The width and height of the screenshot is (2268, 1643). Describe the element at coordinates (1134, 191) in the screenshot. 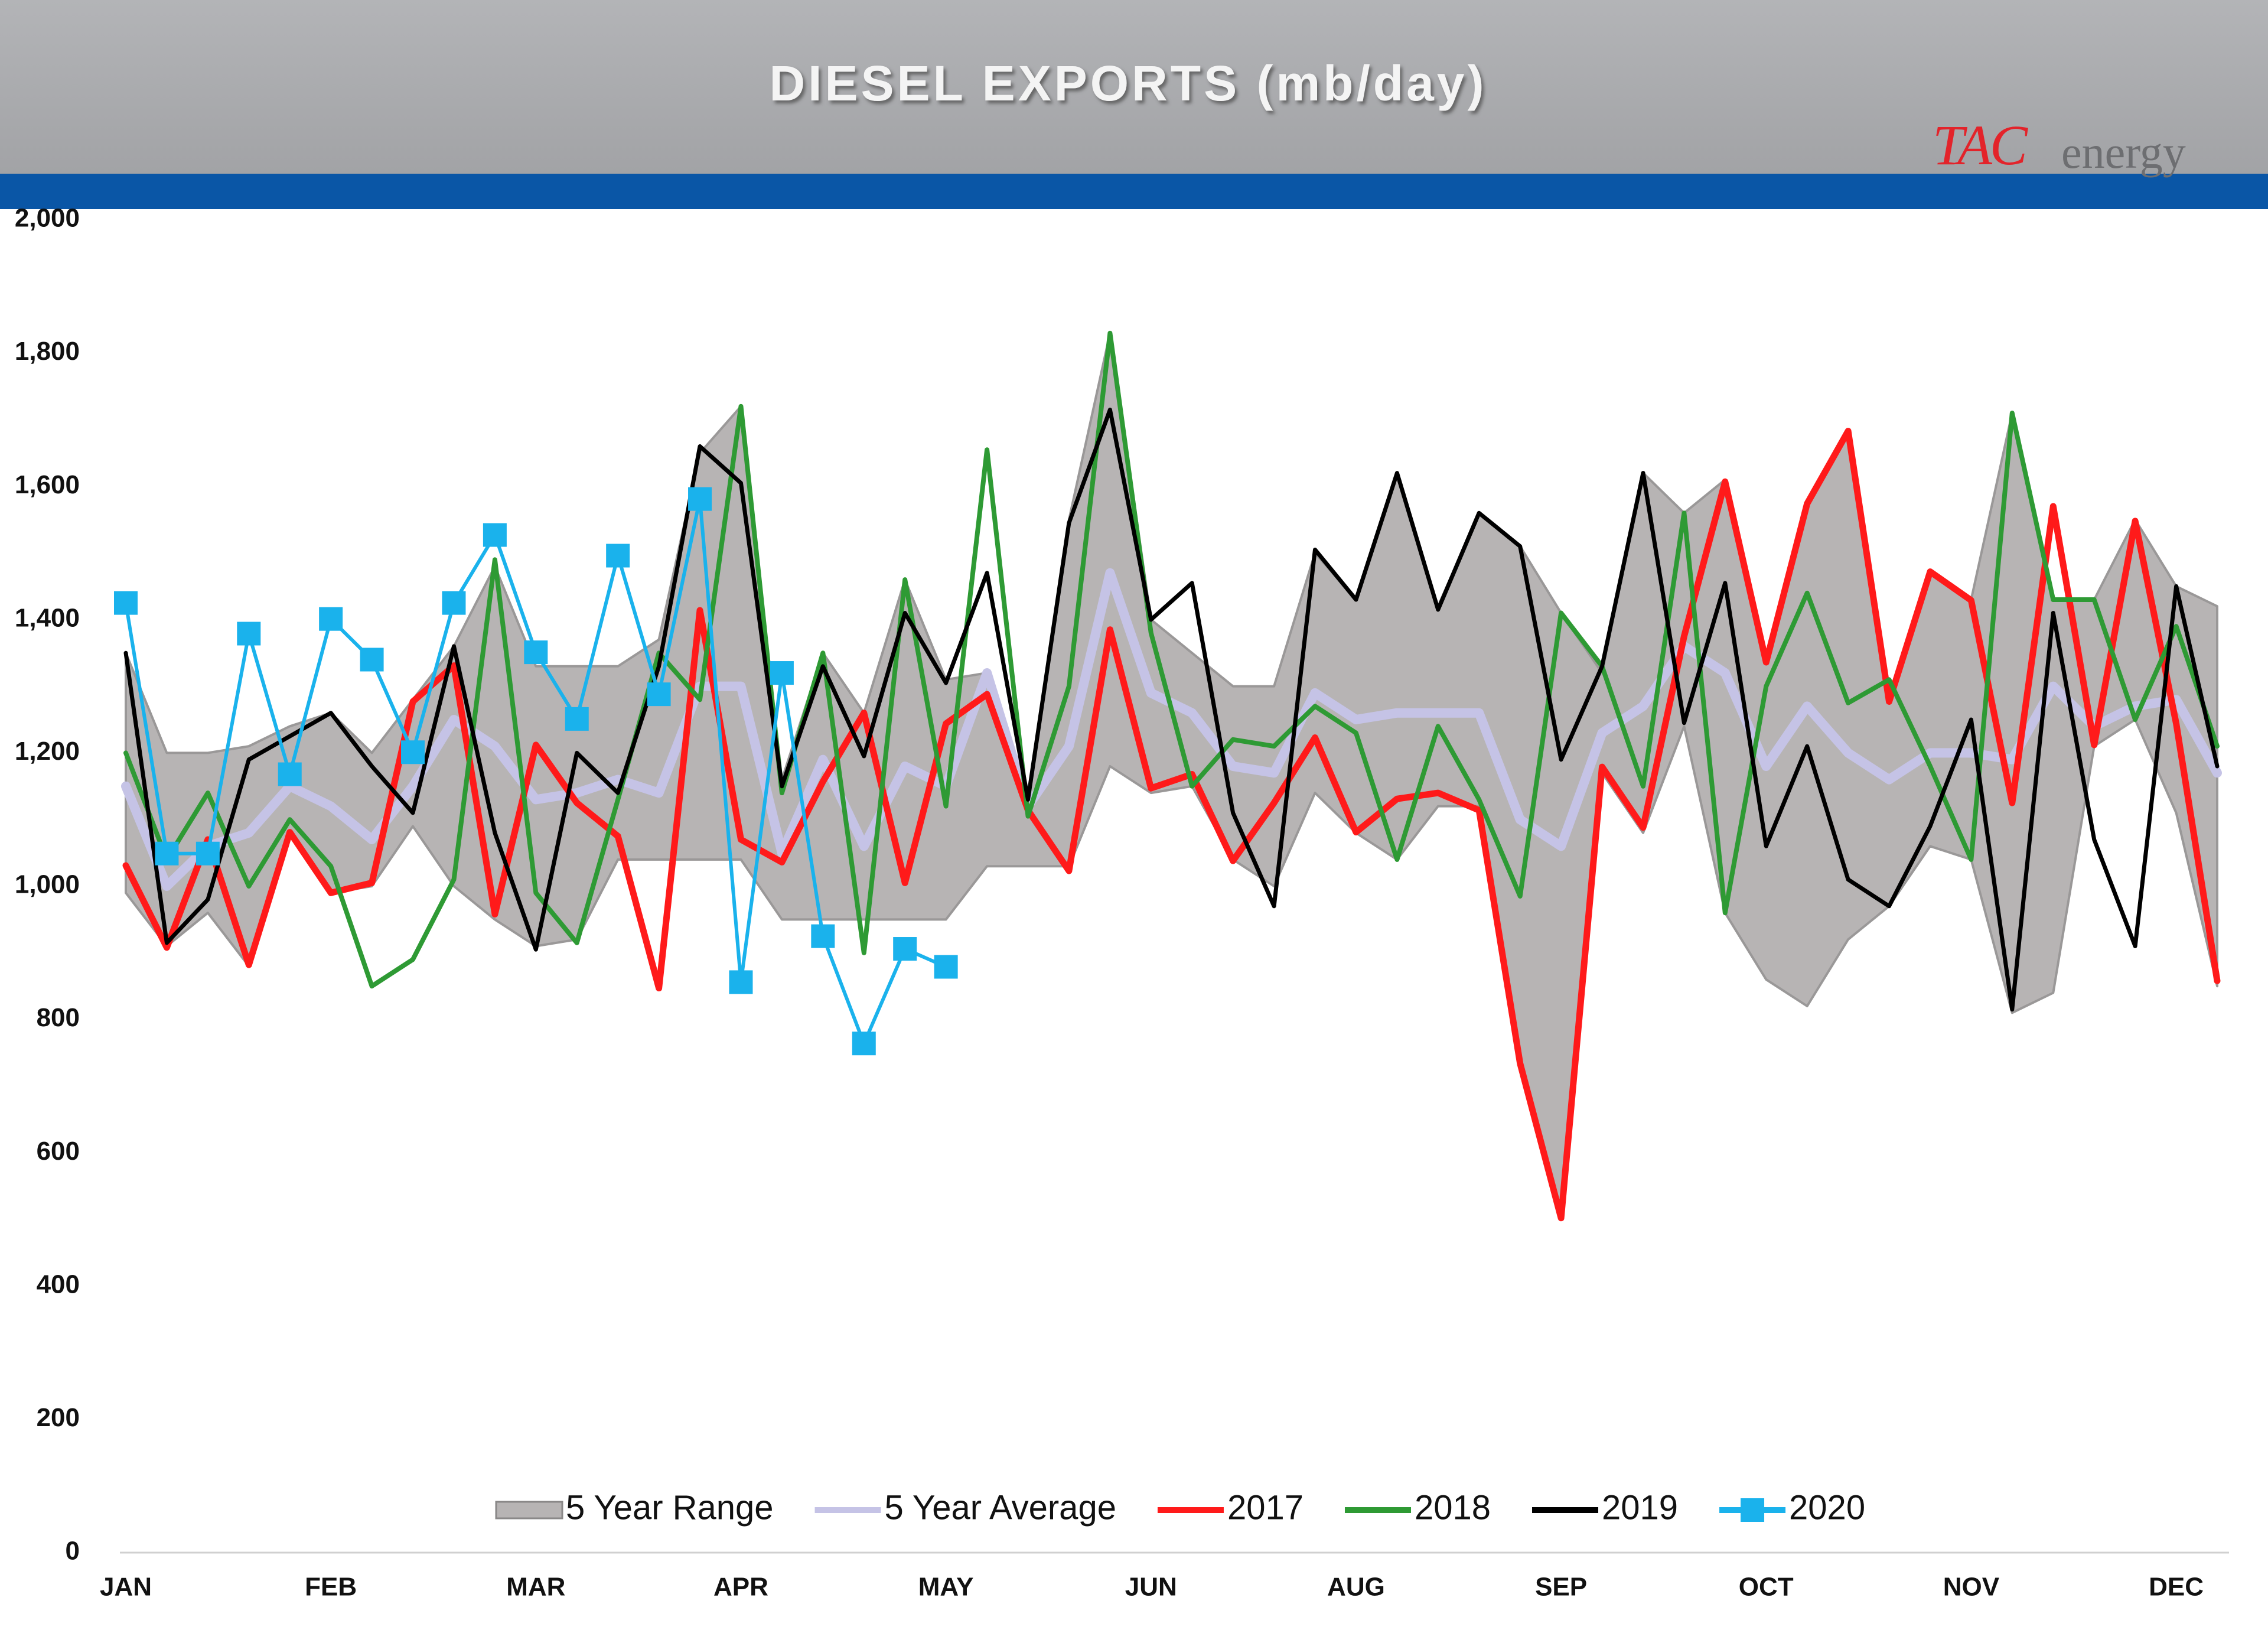

I see `header-stripe` at that location.